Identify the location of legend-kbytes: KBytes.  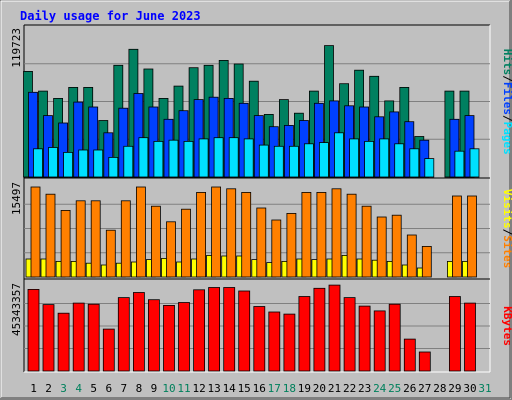
(506, 326).